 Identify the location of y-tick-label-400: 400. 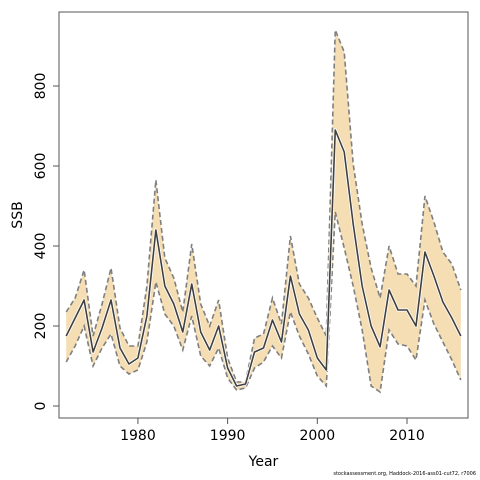
(41, 246).